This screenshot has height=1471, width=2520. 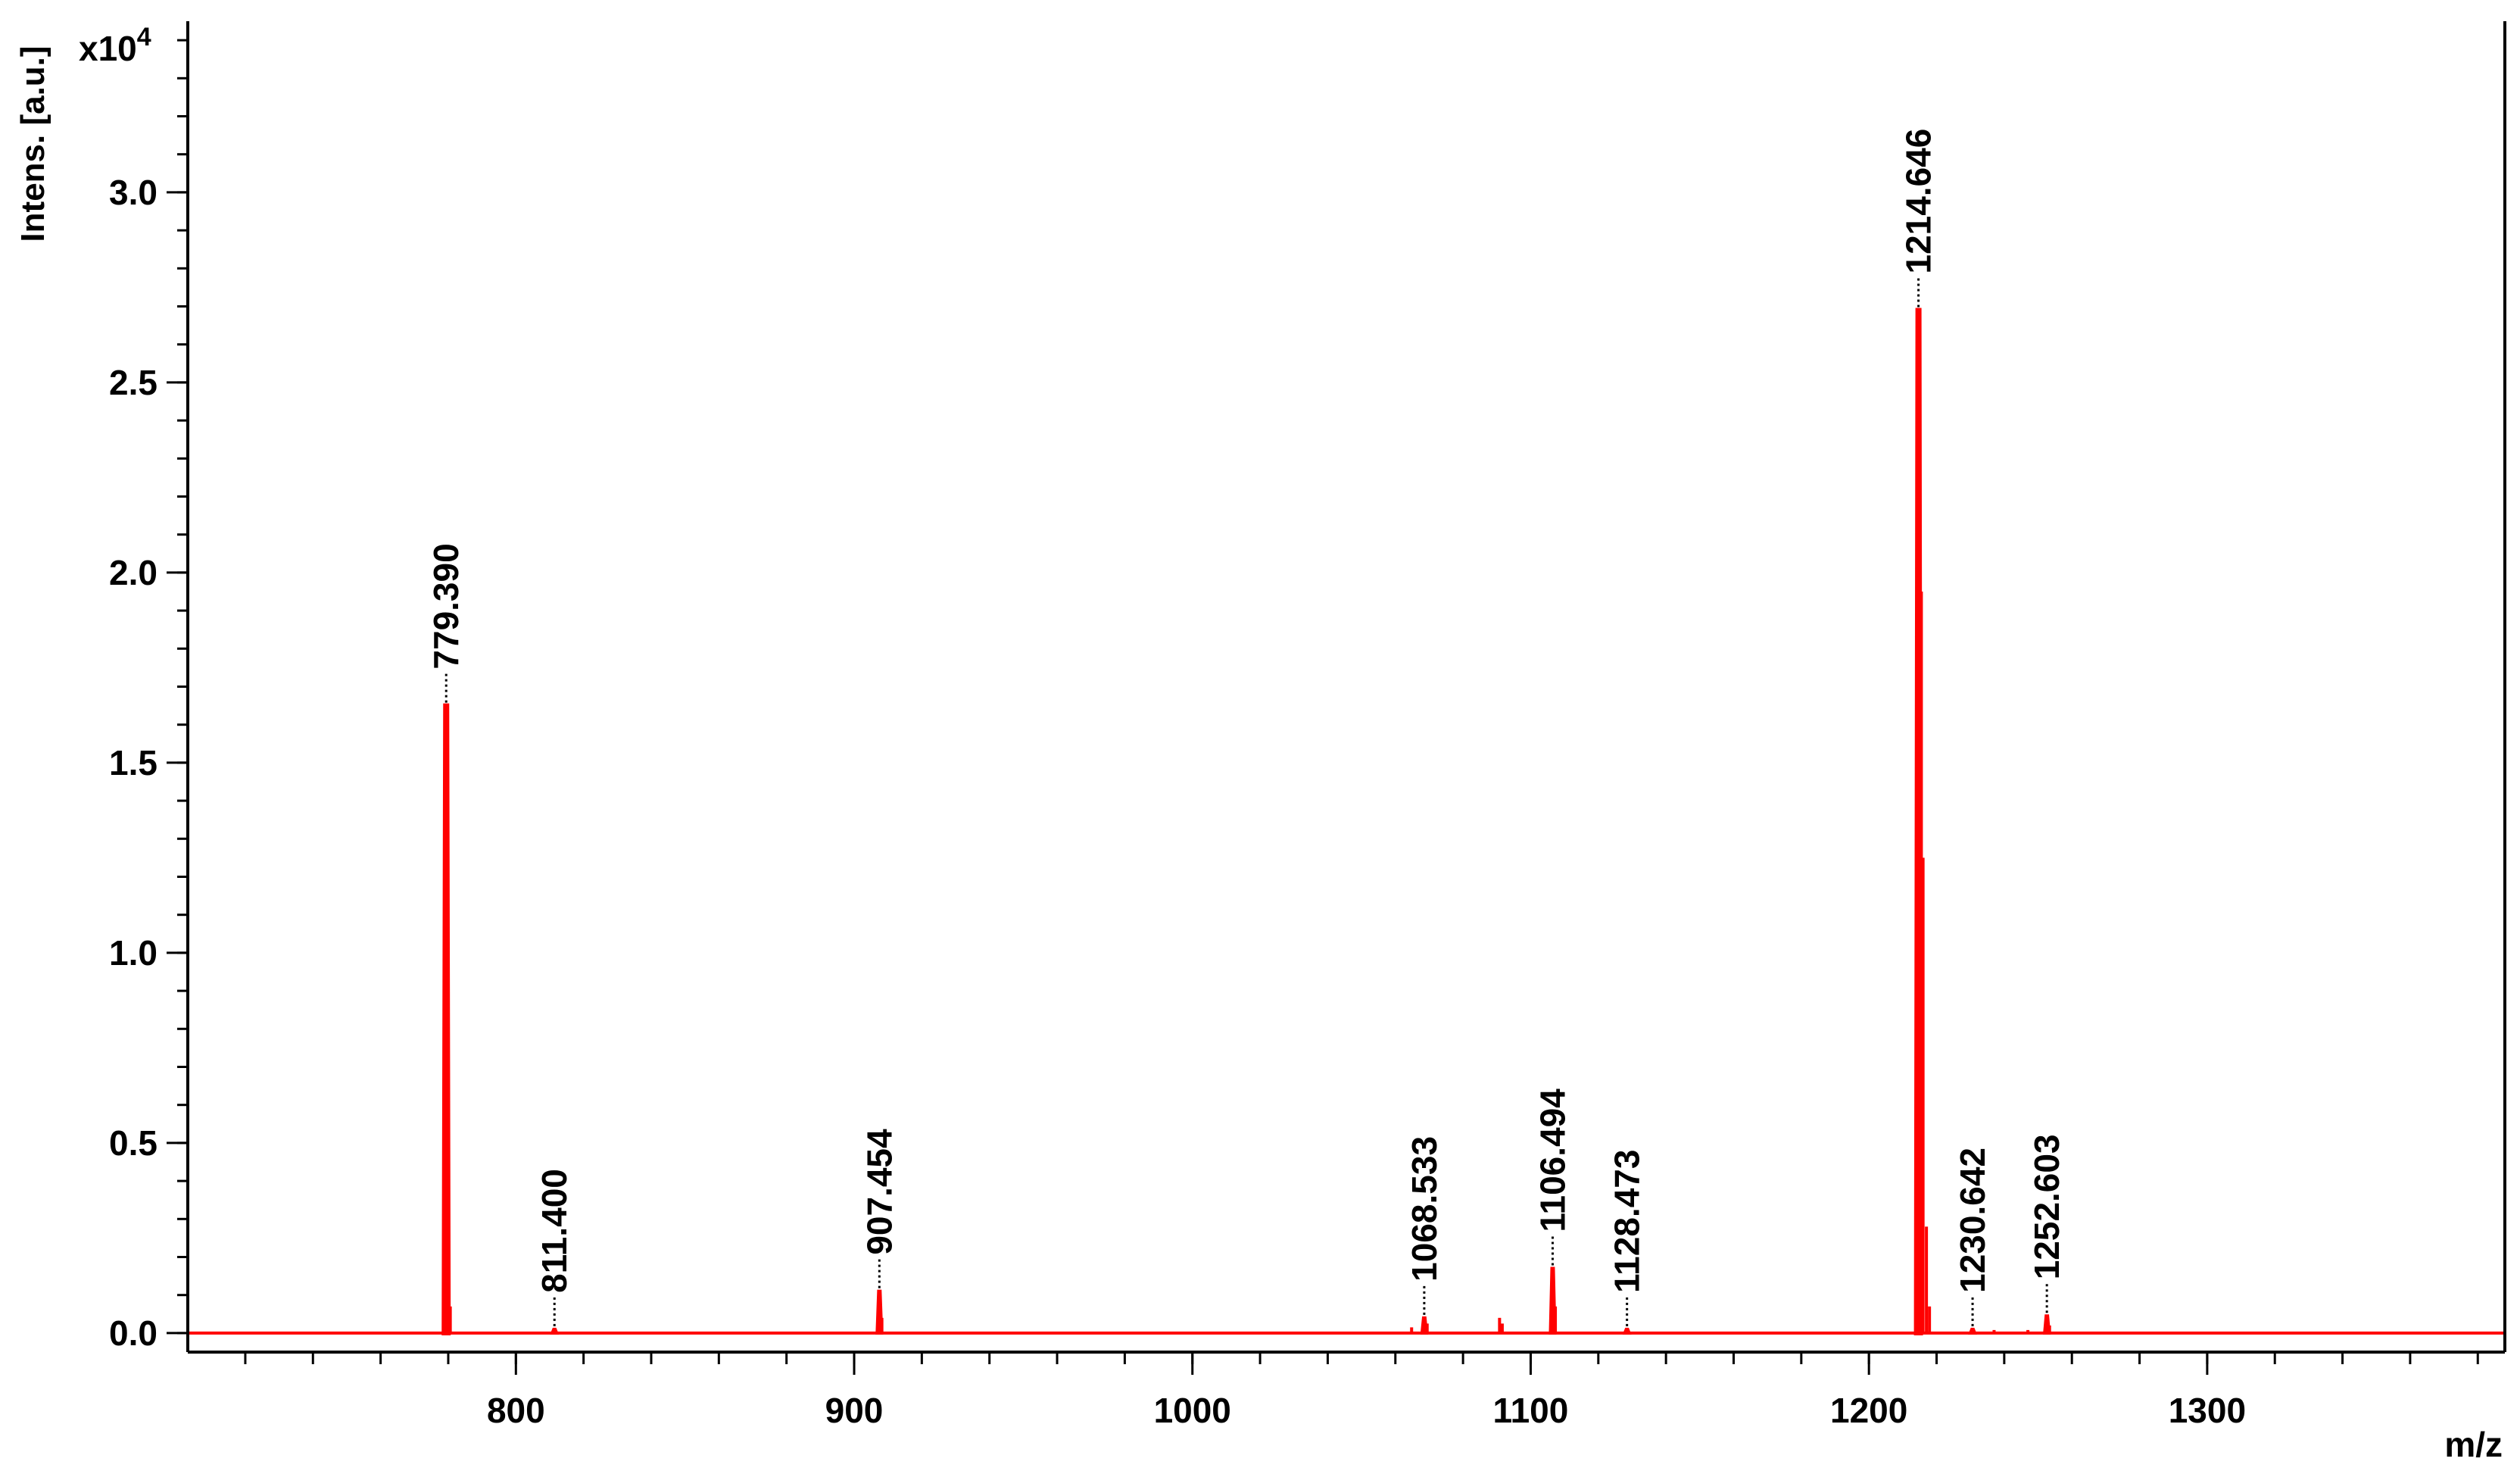 I want to click on y-tick-label: 1.0, so click(x=133, y=953).